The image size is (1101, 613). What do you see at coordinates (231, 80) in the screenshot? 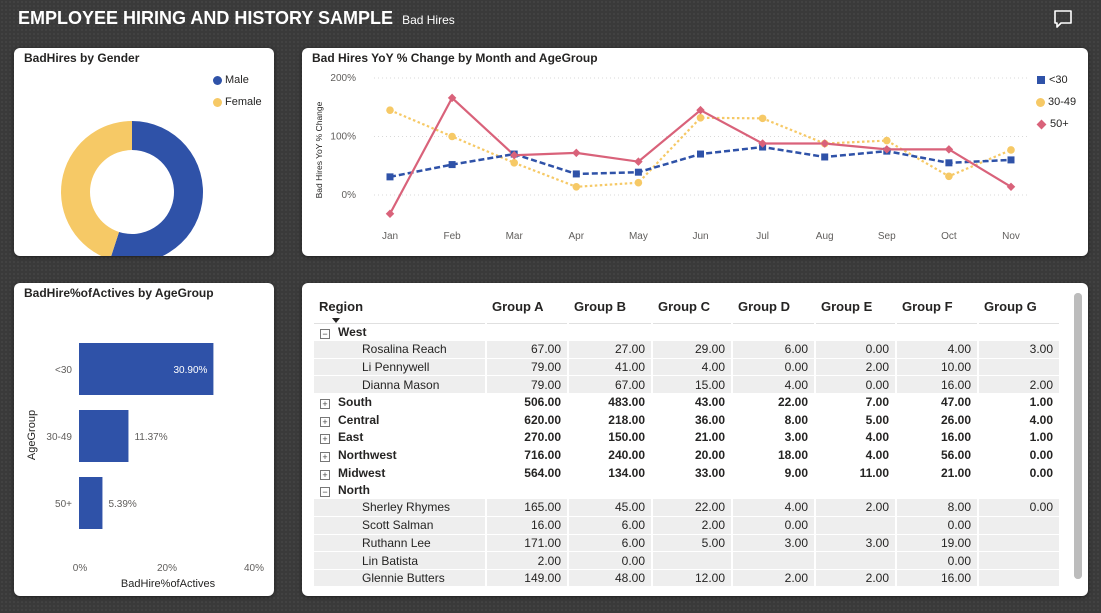
I see `legend-item-male: Male` at bounding box center [231, 80].